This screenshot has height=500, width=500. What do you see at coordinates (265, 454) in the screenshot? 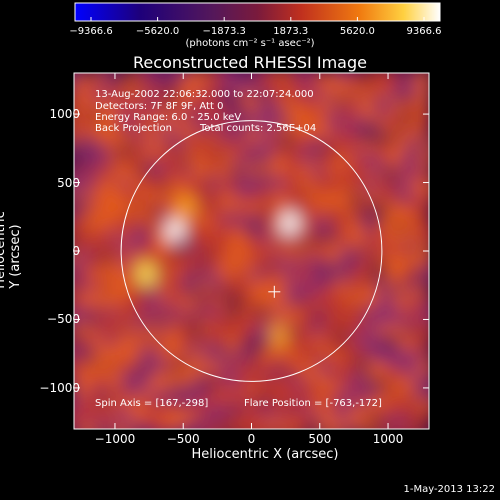
I see `x-axis-label: Heliocentric X (arcsec)` at bounding box center [265, 454].